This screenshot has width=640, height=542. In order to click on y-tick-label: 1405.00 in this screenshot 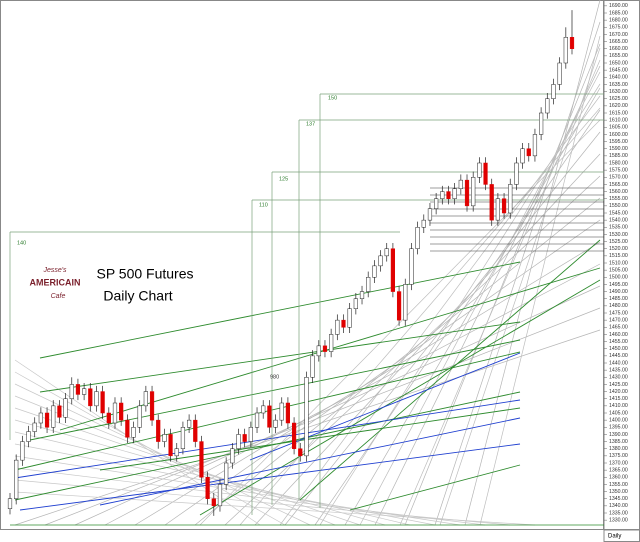, I will do `click(618, 413)`.